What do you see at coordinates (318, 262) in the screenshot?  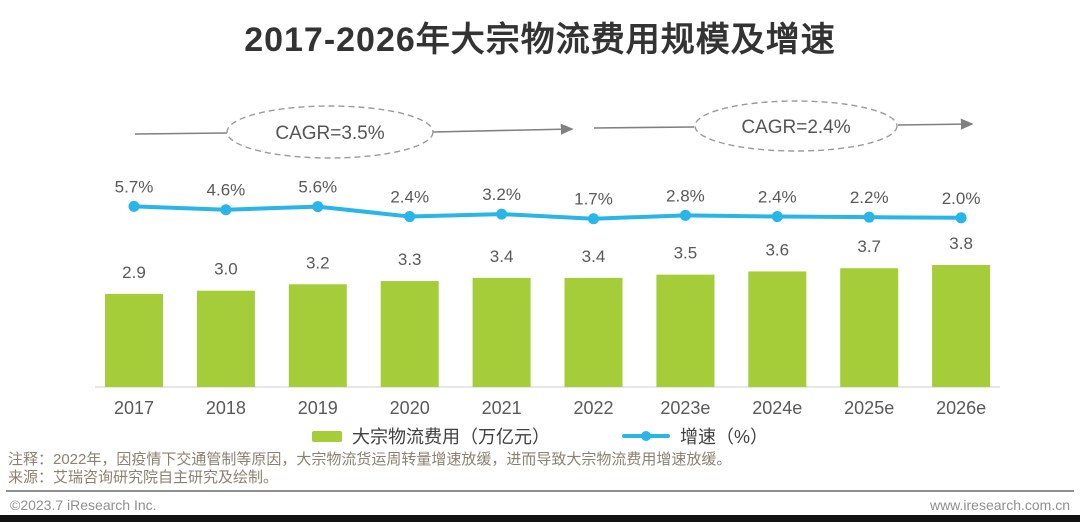 I see `bar-value-label: 3.2` at bounding box center [318, 262].